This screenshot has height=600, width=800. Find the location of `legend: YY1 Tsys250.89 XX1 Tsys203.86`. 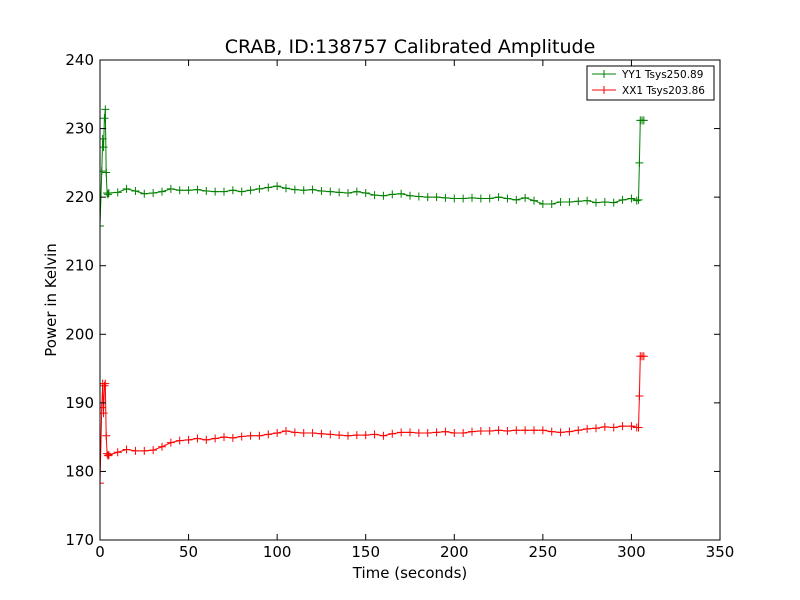

legend: YY1 Tsys250.89 XX1 Tsys203.86 is located at coordinates (650, 83).